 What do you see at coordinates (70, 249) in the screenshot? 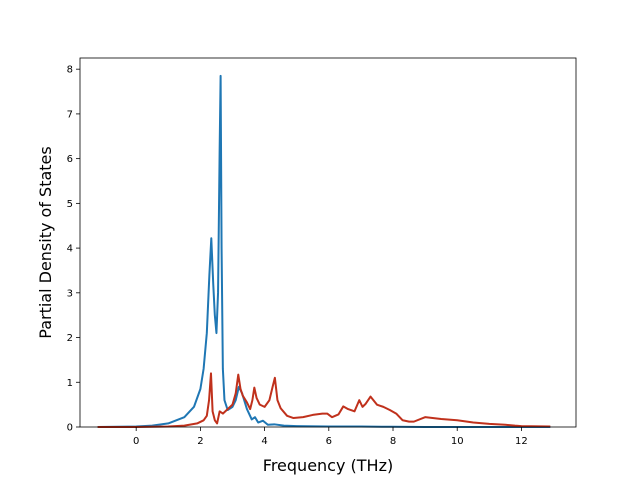
I see `y-tick-label: 4` at bounding box center [70, 249].